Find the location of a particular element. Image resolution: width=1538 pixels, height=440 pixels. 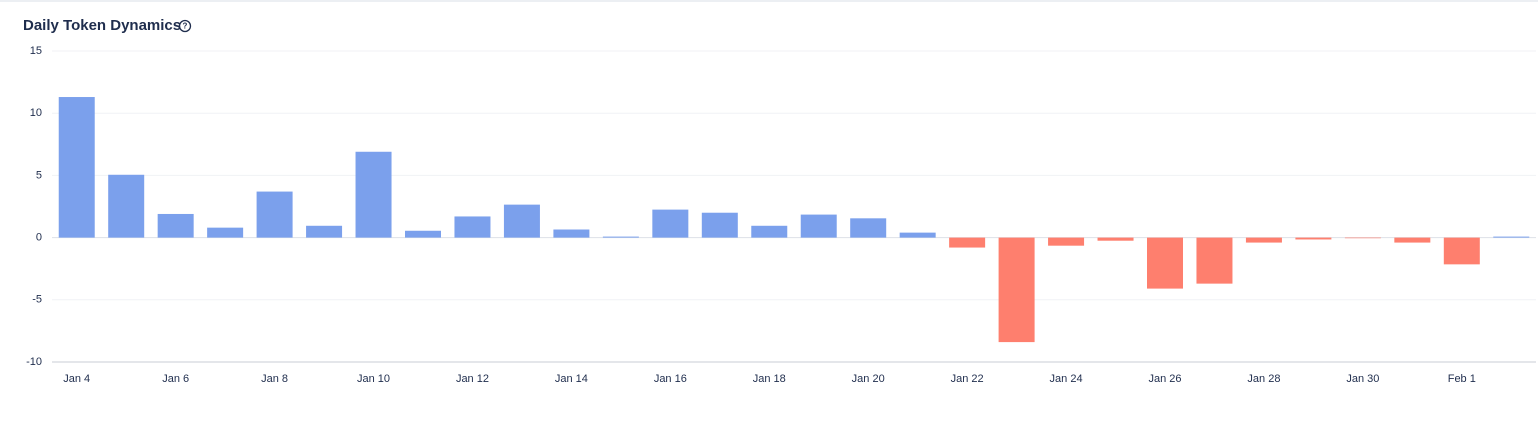

x-tick-label: Jan 24 is located at coordinates (1066, 379).